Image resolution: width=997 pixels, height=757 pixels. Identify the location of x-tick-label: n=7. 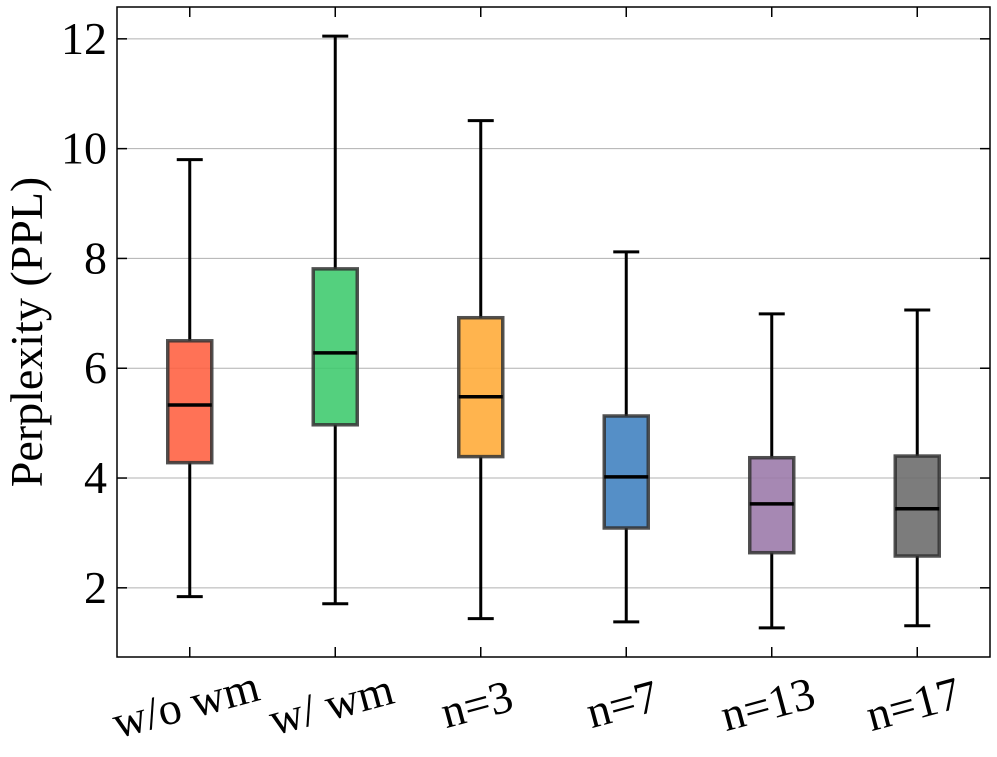
(622, 704).